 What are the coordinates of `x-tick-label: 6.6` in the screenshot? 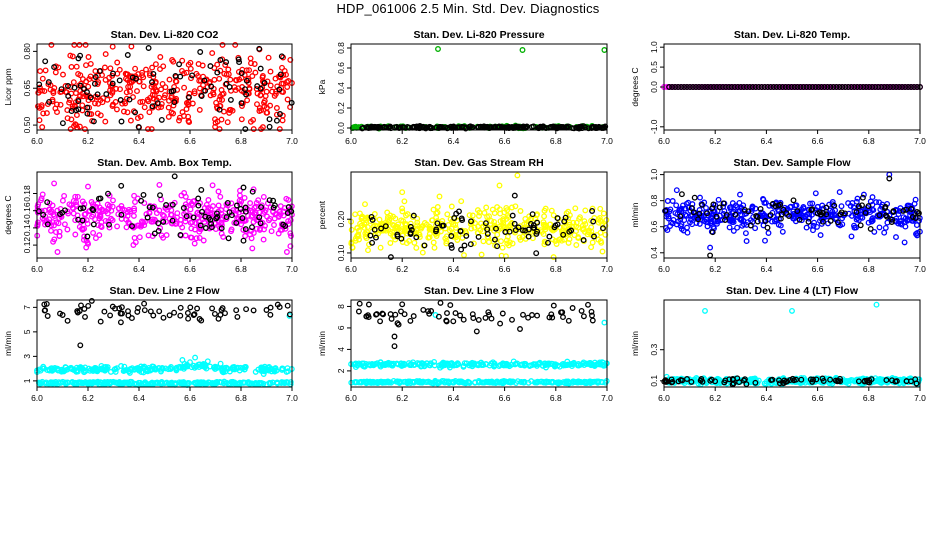 It's located at (818, 141).